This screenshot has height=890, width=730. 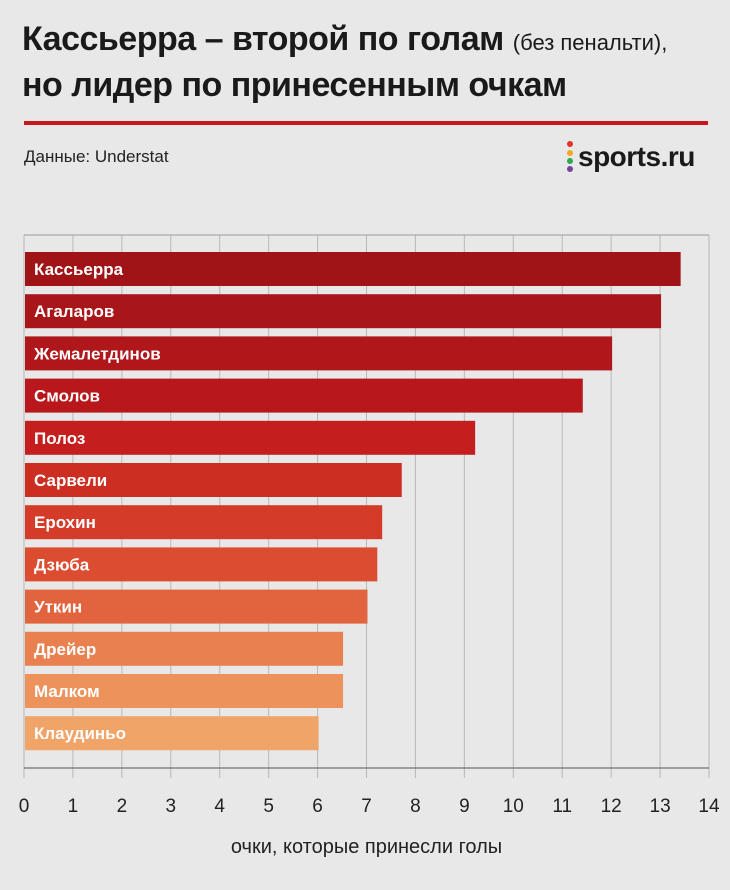 I want to click on bar-label: Клаудиньо, so click(x=80, y=733).